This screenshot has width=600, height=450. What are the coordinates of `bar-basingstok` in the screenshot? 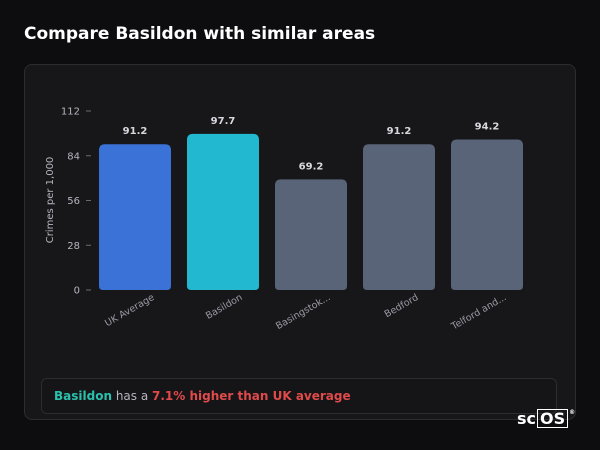 It's located at (311, 234).